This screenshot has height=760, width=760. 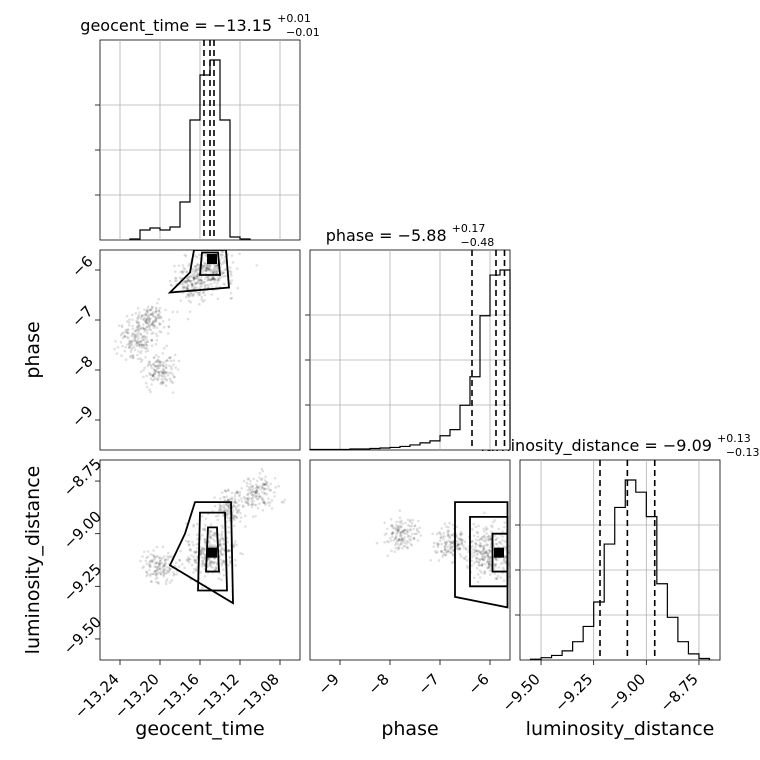 I want to click on panel-frame-geocent_time-phase, so click(x=200, y=350).